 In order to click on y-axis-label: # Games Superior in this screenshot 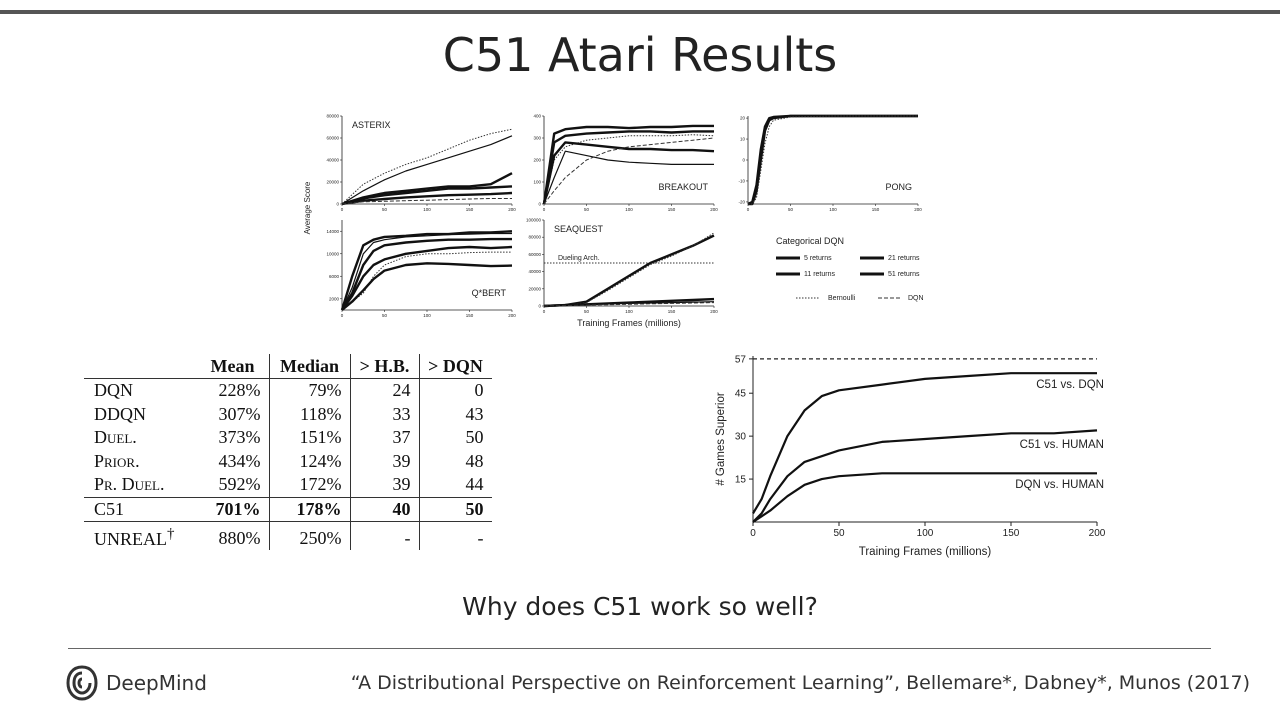, I will do `click(721, 438)`.